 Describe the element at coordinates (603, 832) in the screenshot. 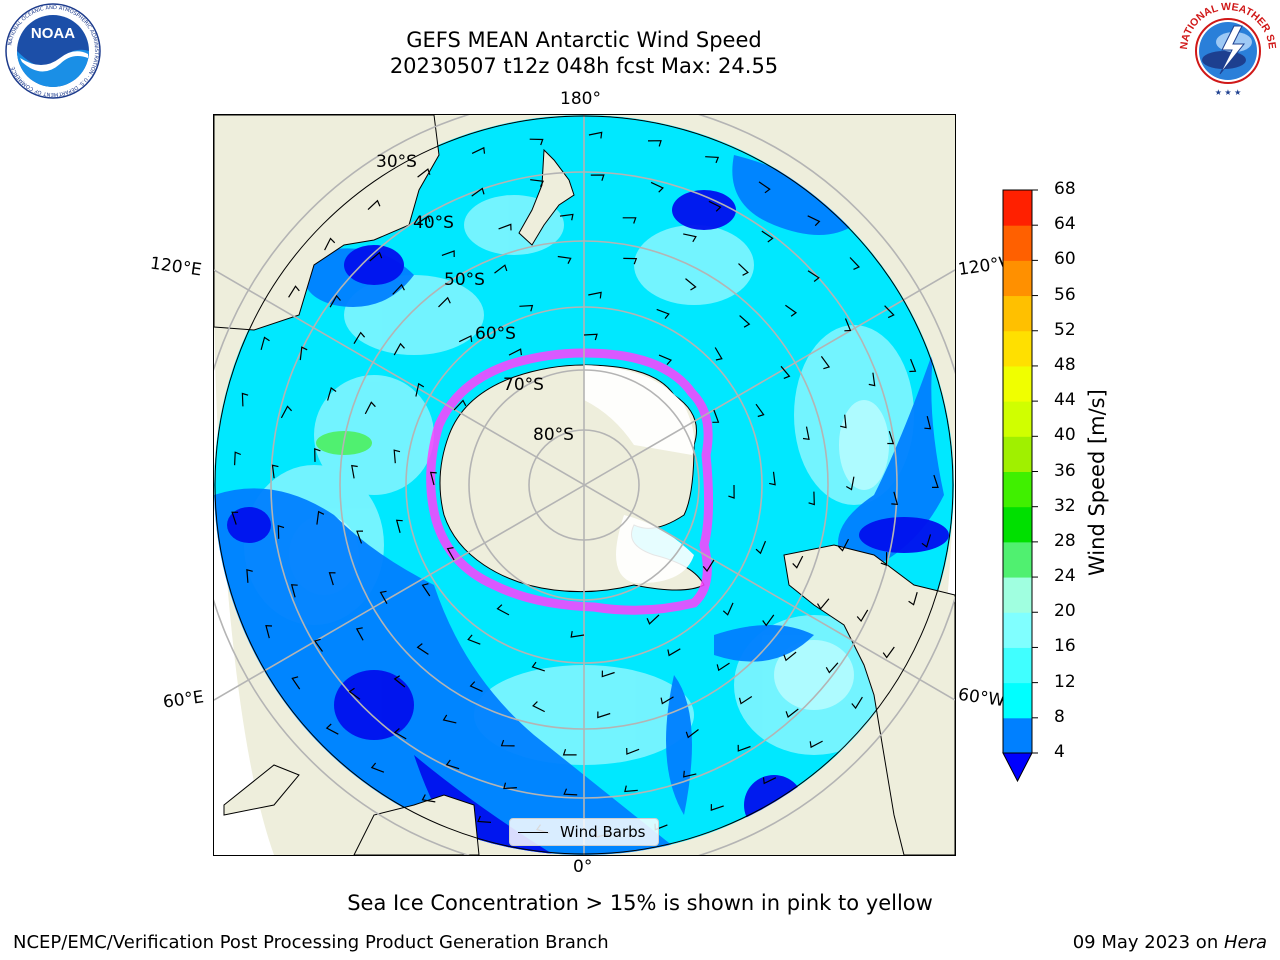

I see `legend-label: Wind Barbs` at that location.